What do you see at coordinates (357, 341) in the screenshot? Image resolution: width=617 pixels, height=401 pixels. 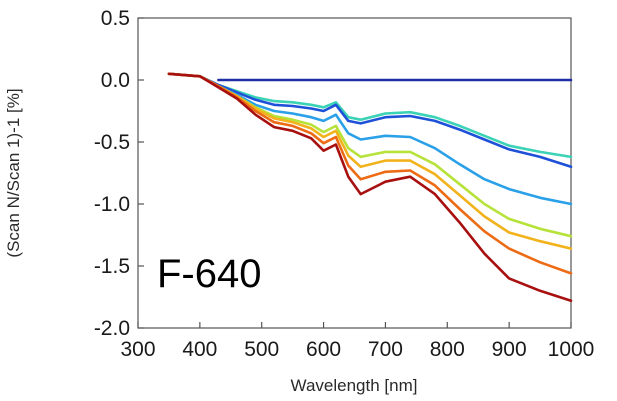 I see `x-axis-ticks: 300 400 500 600 700 800 900 1000` at bounding box center [357, 341].